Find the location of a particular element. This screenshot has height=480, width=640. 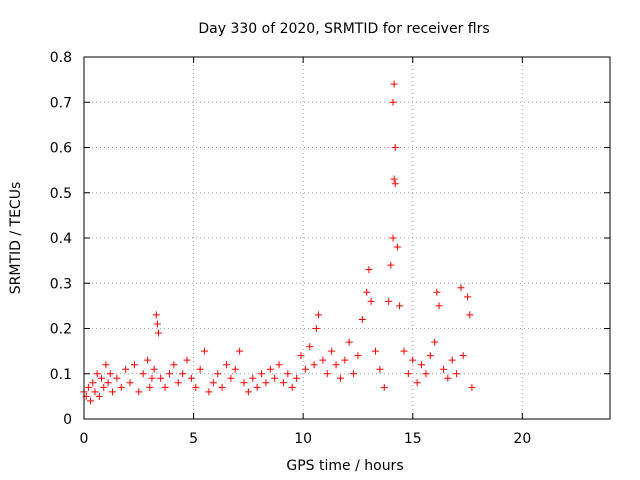

y-tick-label: 0.4 is located at coordinates (61, 239).